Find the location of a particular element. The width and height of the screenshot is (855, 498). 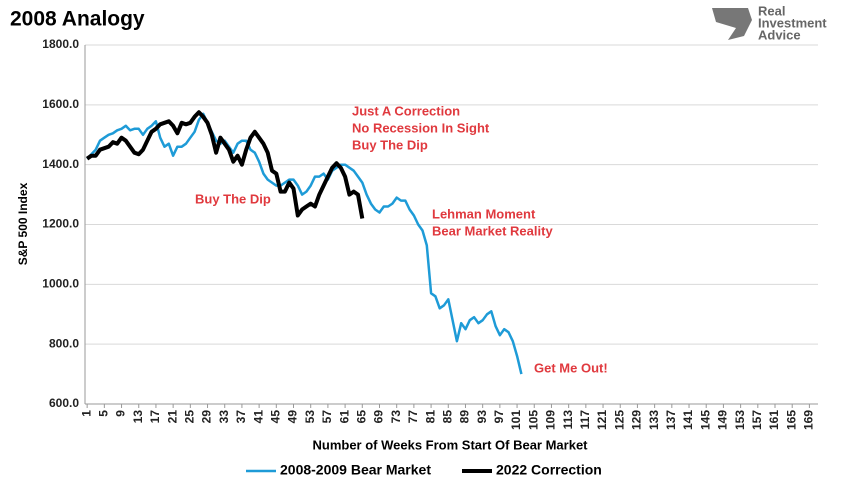

x-tick-label: 57 is located at coordinates (327, 417).